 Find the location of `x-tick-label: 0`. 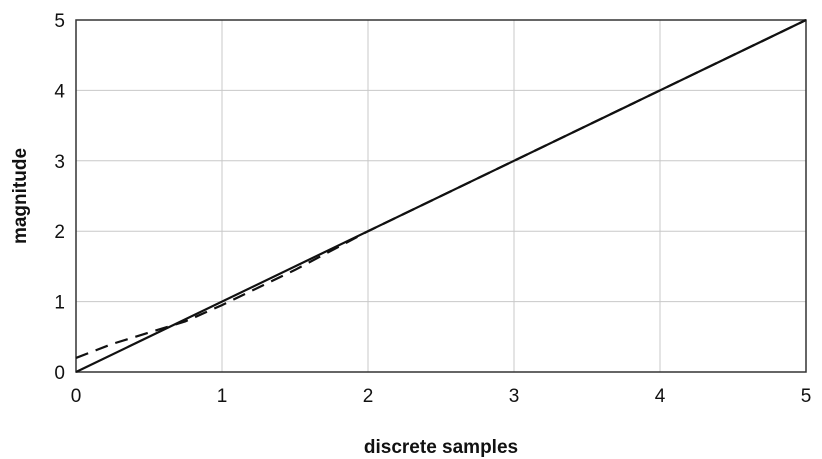

x-tick-label: 0 is located at coordinates (76, 396).